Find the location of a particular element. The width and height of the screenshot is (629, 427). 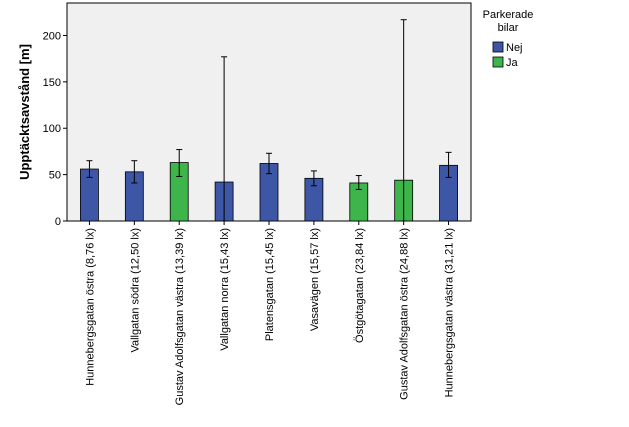

legend-title-line-2: bilar is located at coordinates (508, 28).